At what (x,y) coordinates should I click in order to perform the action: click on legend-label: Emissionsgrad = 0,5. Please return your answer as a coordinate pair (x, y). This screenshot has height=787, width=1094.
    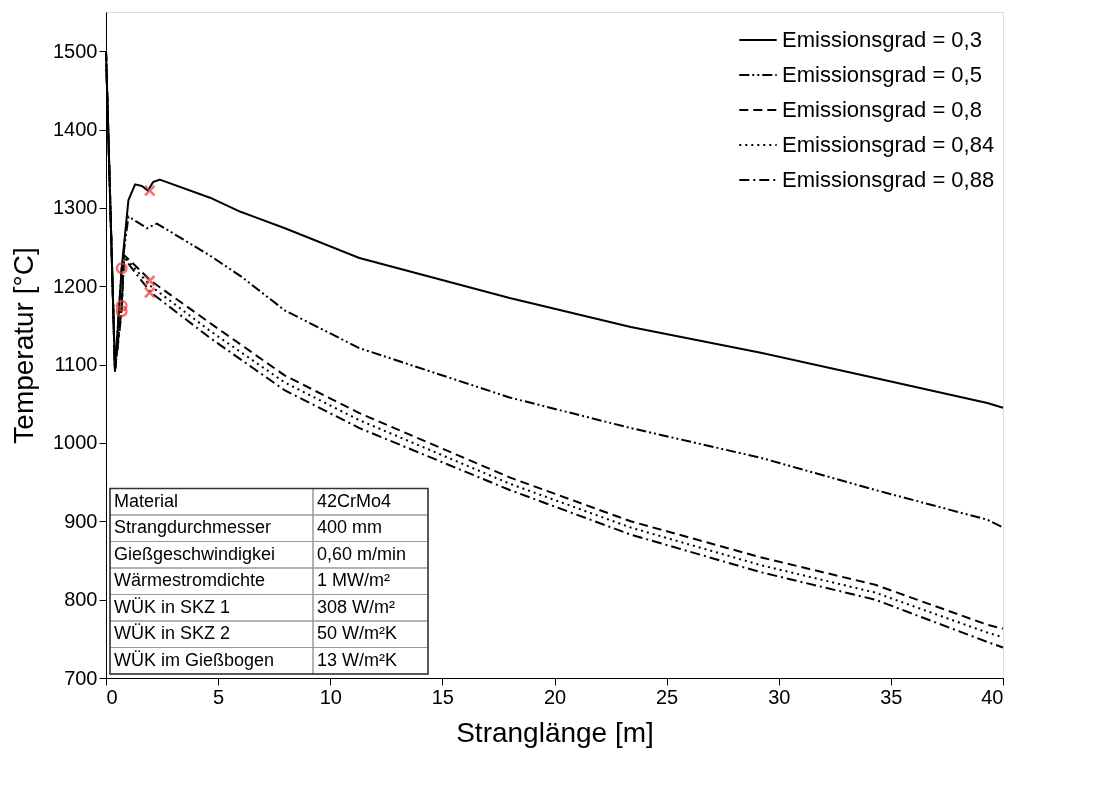
    Looking at the image, I should click on (882, 74).